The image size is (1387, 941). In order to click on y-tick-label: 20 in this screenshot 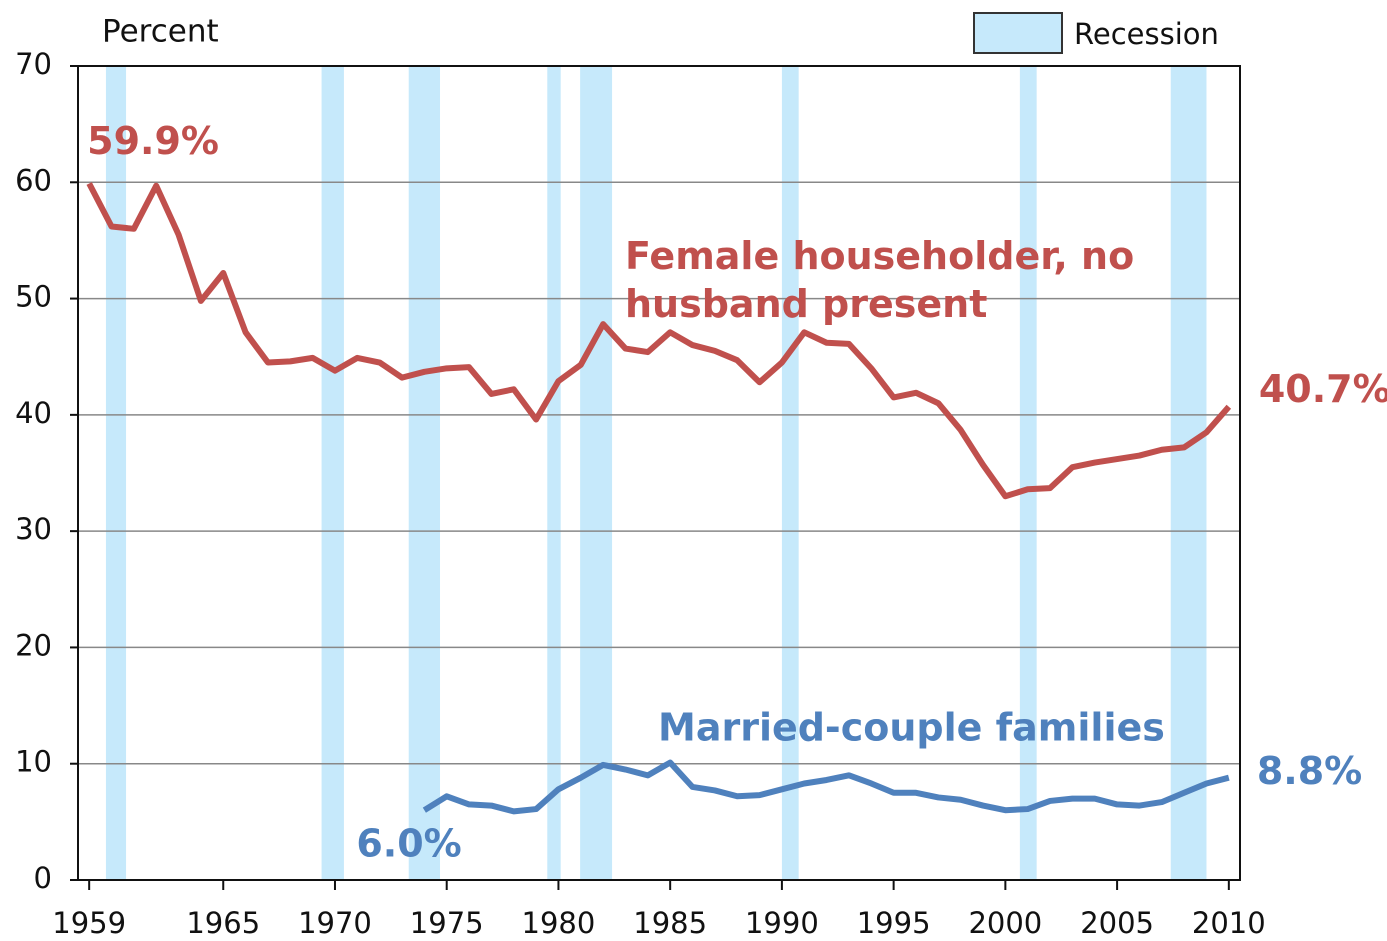, I will do `click(33, 645)`.